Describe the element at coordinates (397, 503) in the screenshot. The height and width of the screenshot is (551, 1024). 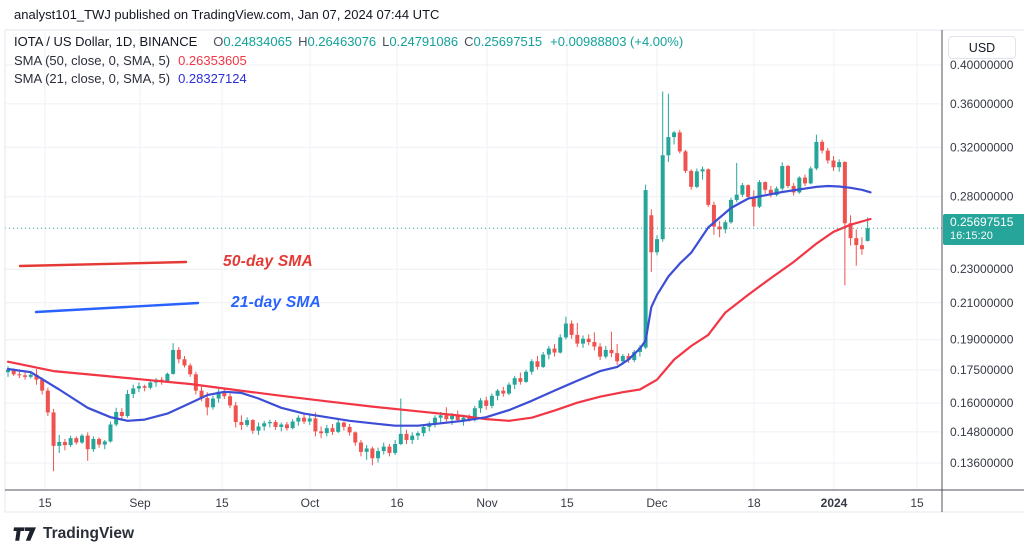
I see `time-tick-label: 16` at that location.